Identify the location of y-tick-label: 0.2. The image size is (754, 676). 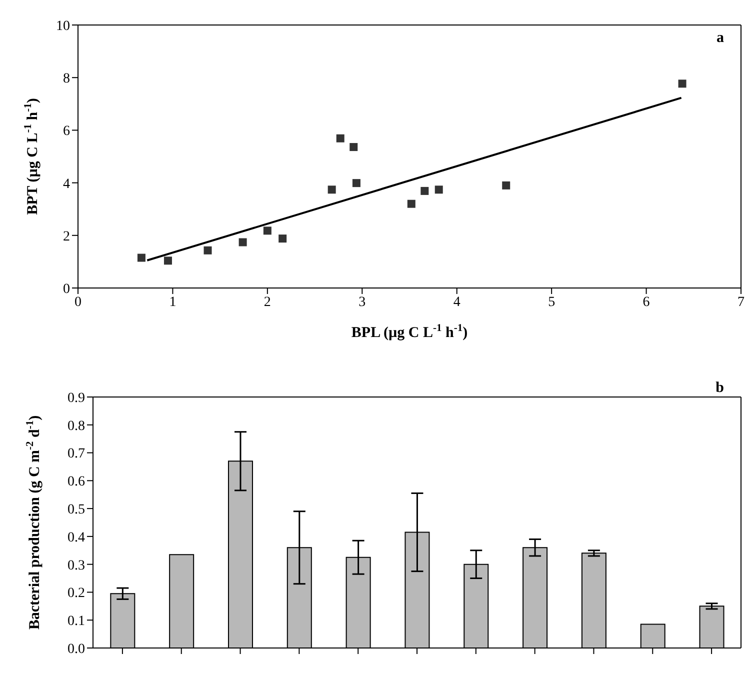
(76, 594).